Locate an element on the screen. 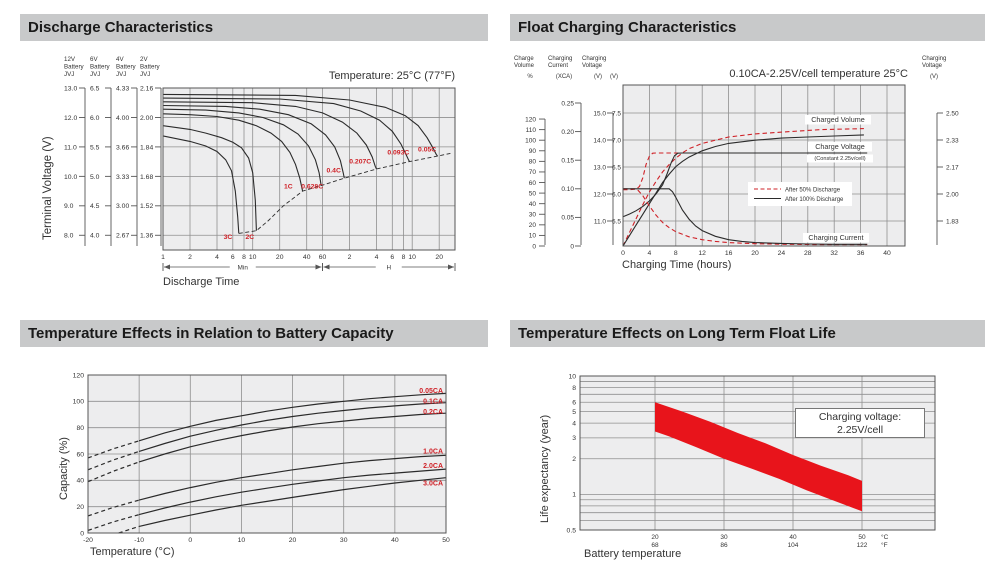 Image resolution: width=1000 pixels, height=583 pixels. svg-text: 2.50 is located at coordinates (952, 113).